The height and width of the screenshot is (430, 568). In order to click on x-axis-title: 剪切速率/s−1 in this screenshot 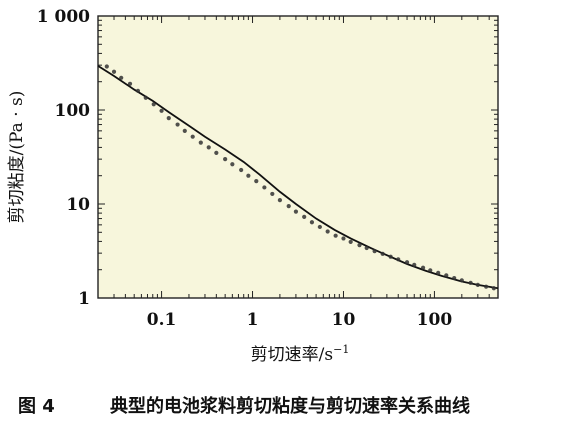, I will do `click(300, 354)`.